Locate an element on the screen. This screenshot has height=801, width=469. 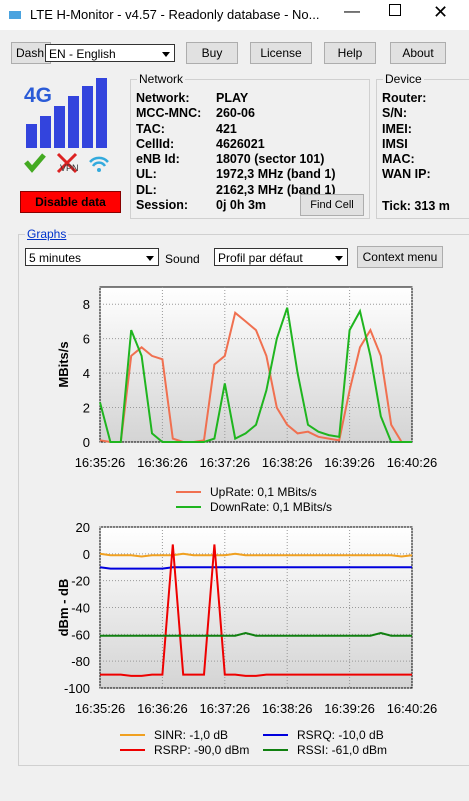
network-group-title: Network is located at coordinates (161, 79).